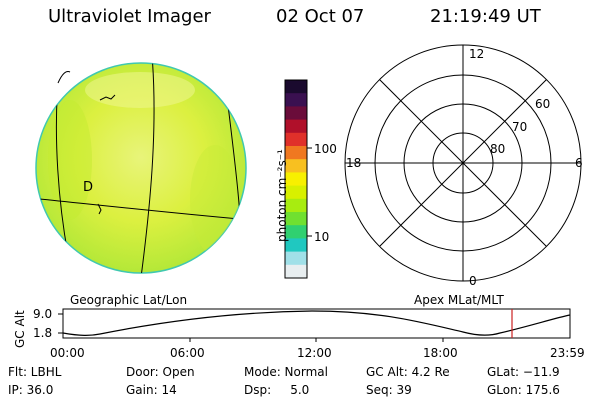  What do you see at coordinates (354, 163) in the screenshot?
I see `mlt-label-18: 18` at bounding box center [354, 163].